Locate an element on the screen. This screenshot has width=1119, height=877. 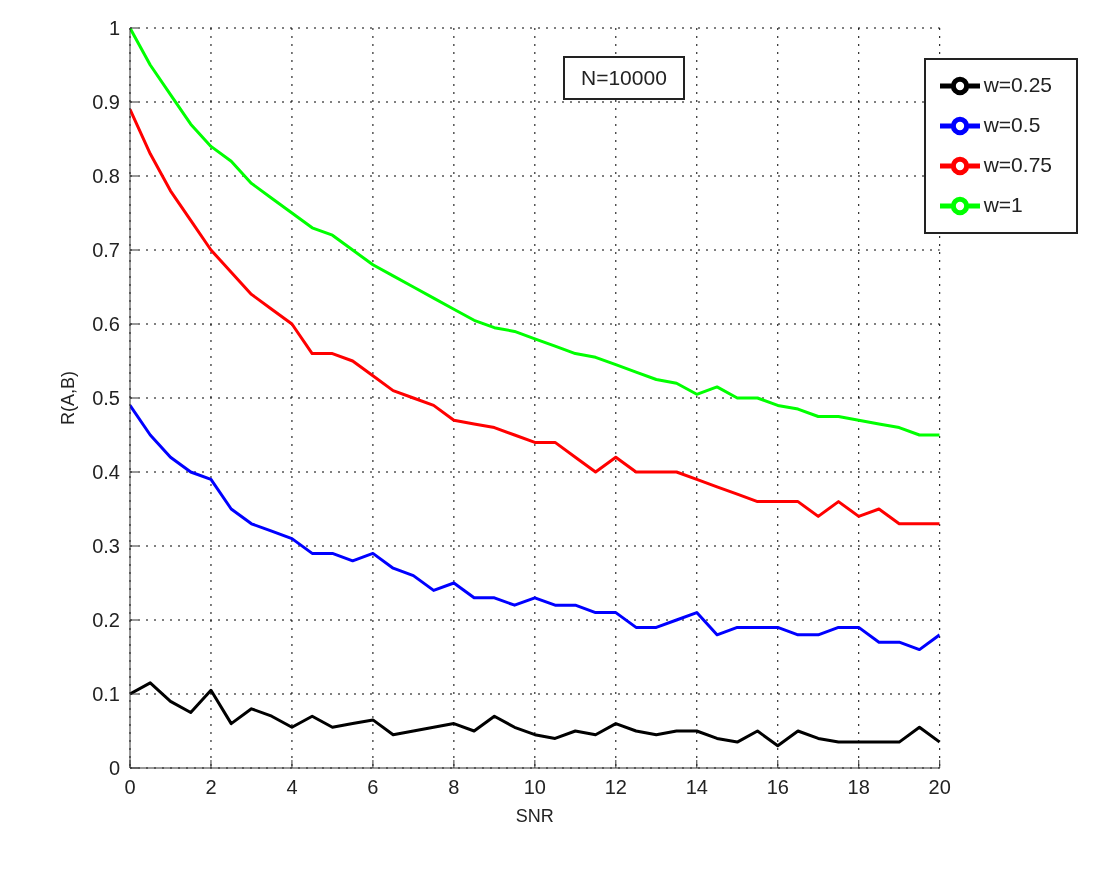
x-tick-label: 2 is located at coordinates (211, 787).